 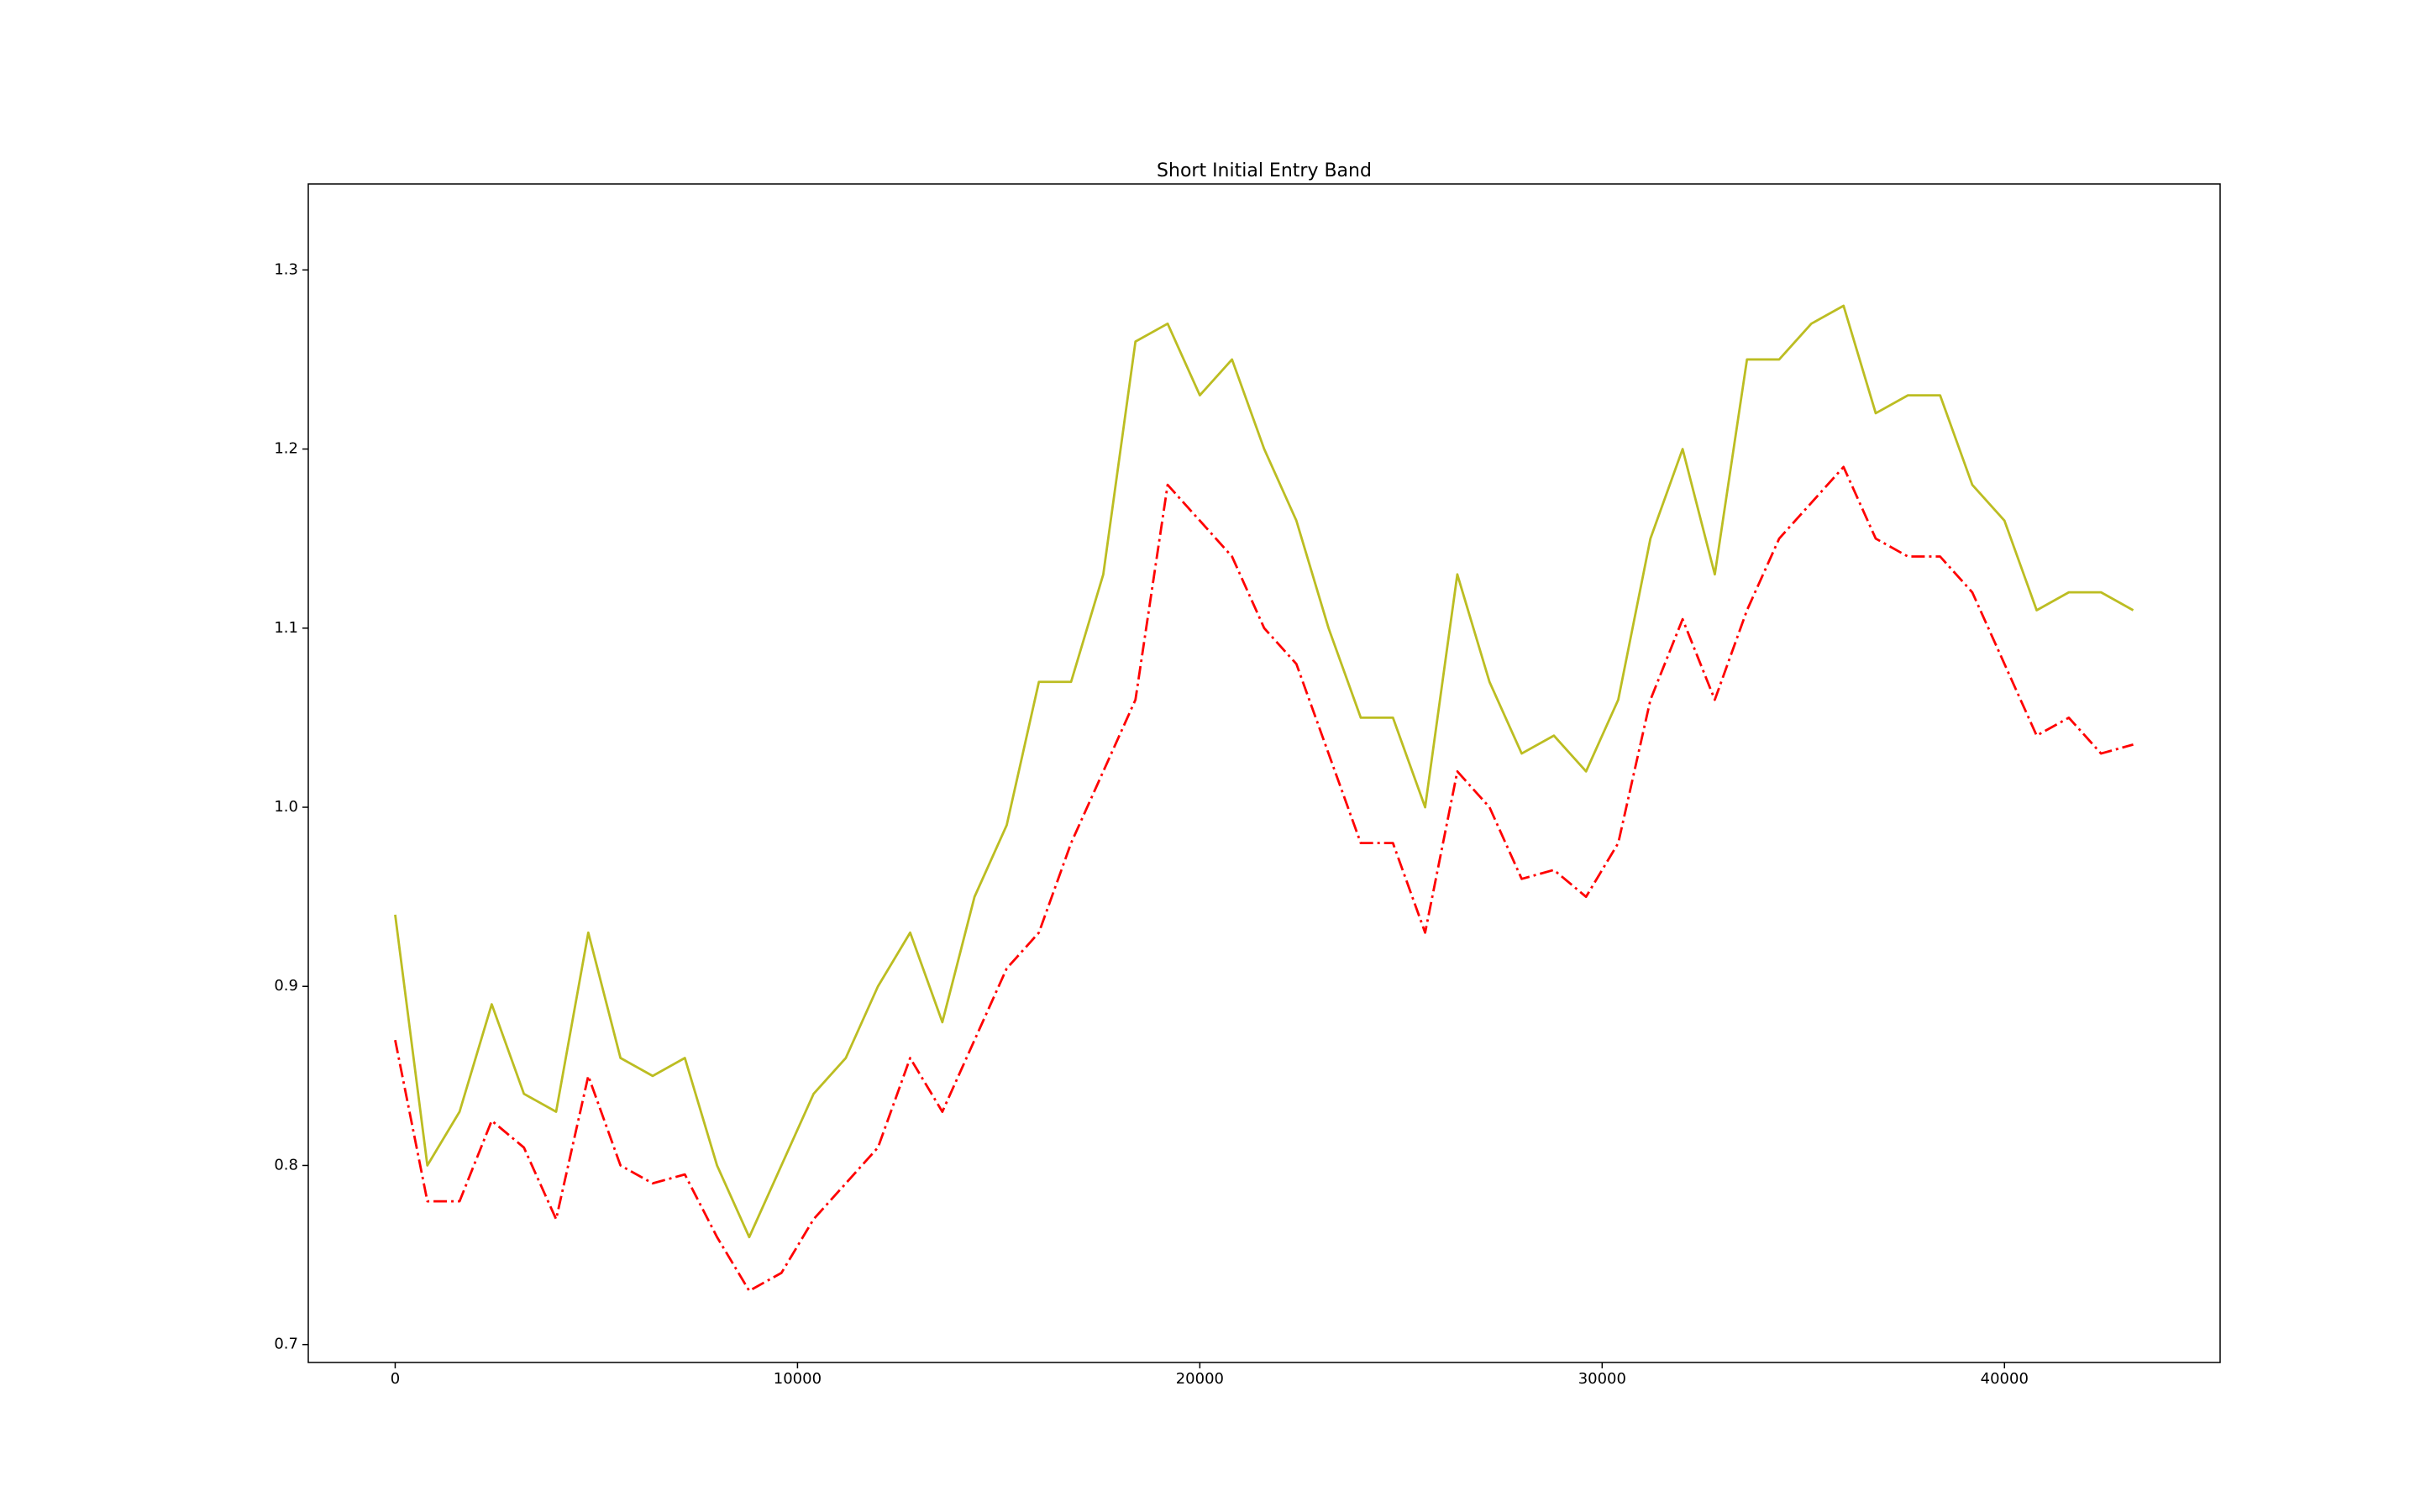 I want to click on y-tick-label: 1.3, so click(x=286, y=269).